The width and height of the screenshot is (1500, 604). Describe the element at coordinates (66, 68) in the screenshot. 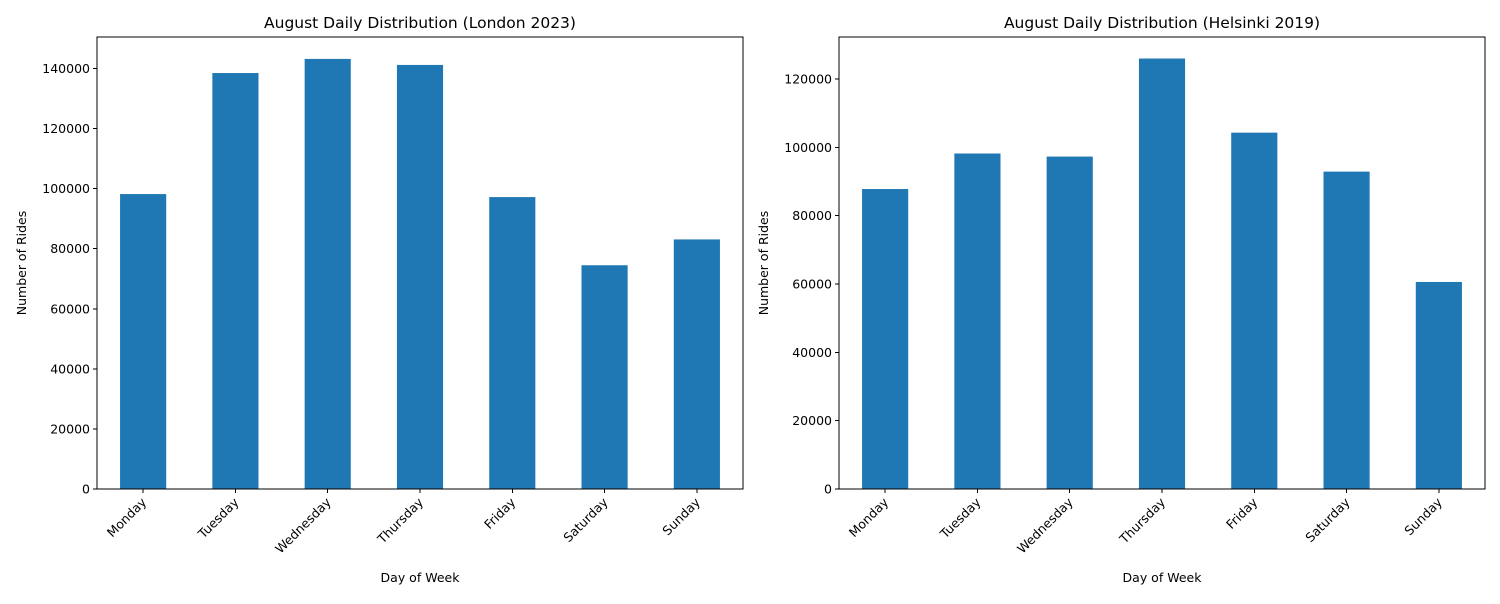

I see `y-tick-label: 140000` at that location.